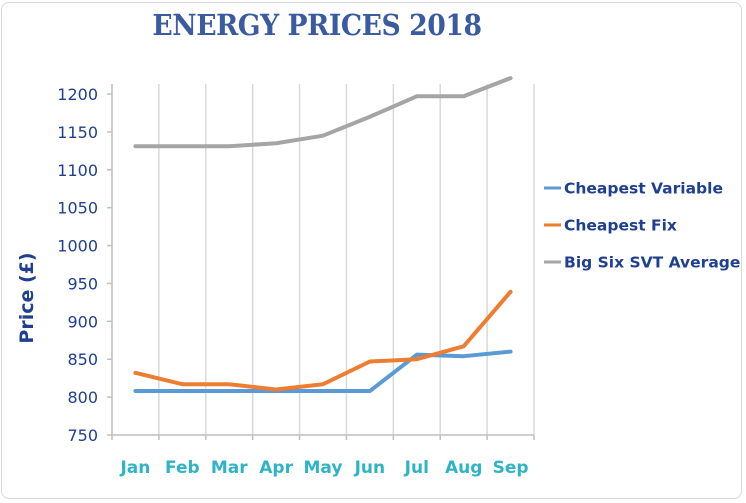 This screenshot has width=746, height=503. Describe the element at coordinates (229, 468) in the screenshot. I see `x-tick-label: Mar` at that location.